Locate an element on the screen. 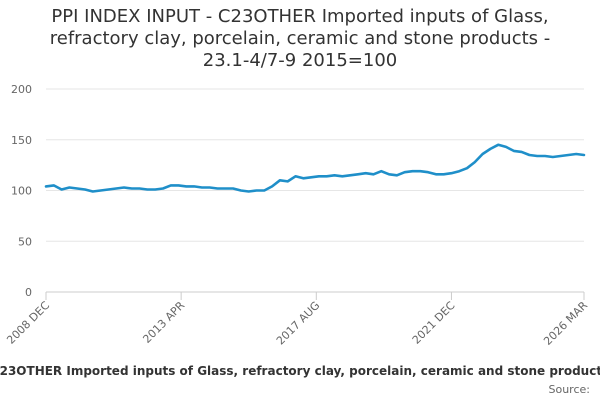 This screenshot has width=600, height=400. y-tick-label: 100 is located at coordinates (21, 191).